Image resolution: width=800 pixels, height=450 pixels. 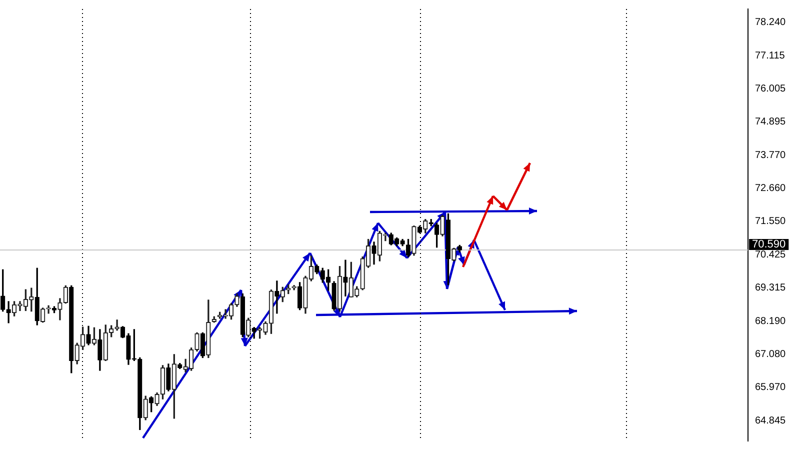 I want to click on y-tick-label: 64.845, so click(x=770, y=421).